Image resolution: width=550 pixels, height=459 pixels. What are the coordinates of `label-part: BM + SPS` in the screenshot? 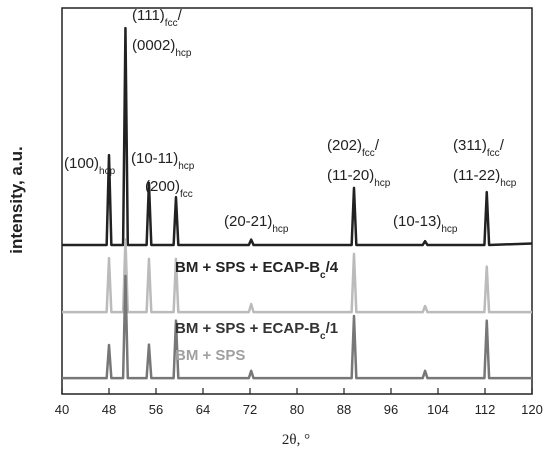 It's located at (210, 355).